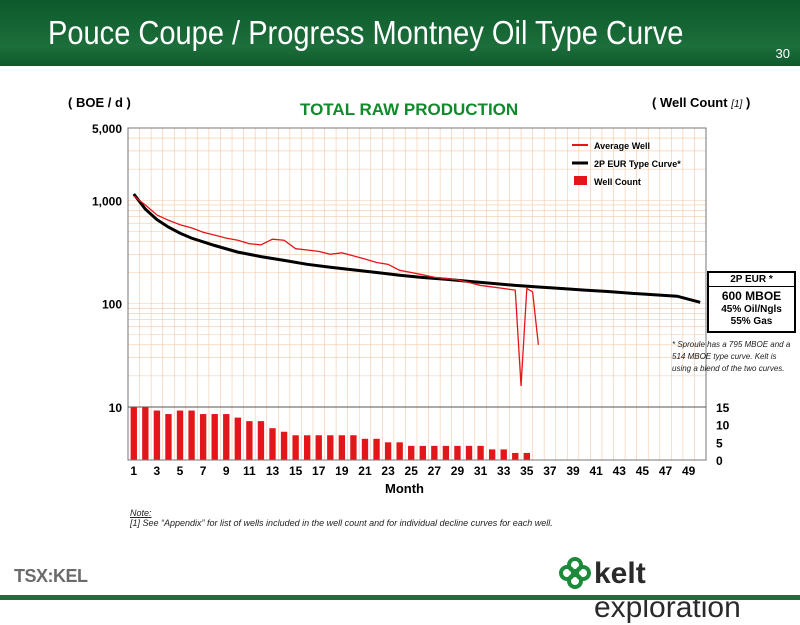  What do you see at coordinates (400, 597) in the screenshot?
I see `footer-bar` at bounding box center [400, 597].